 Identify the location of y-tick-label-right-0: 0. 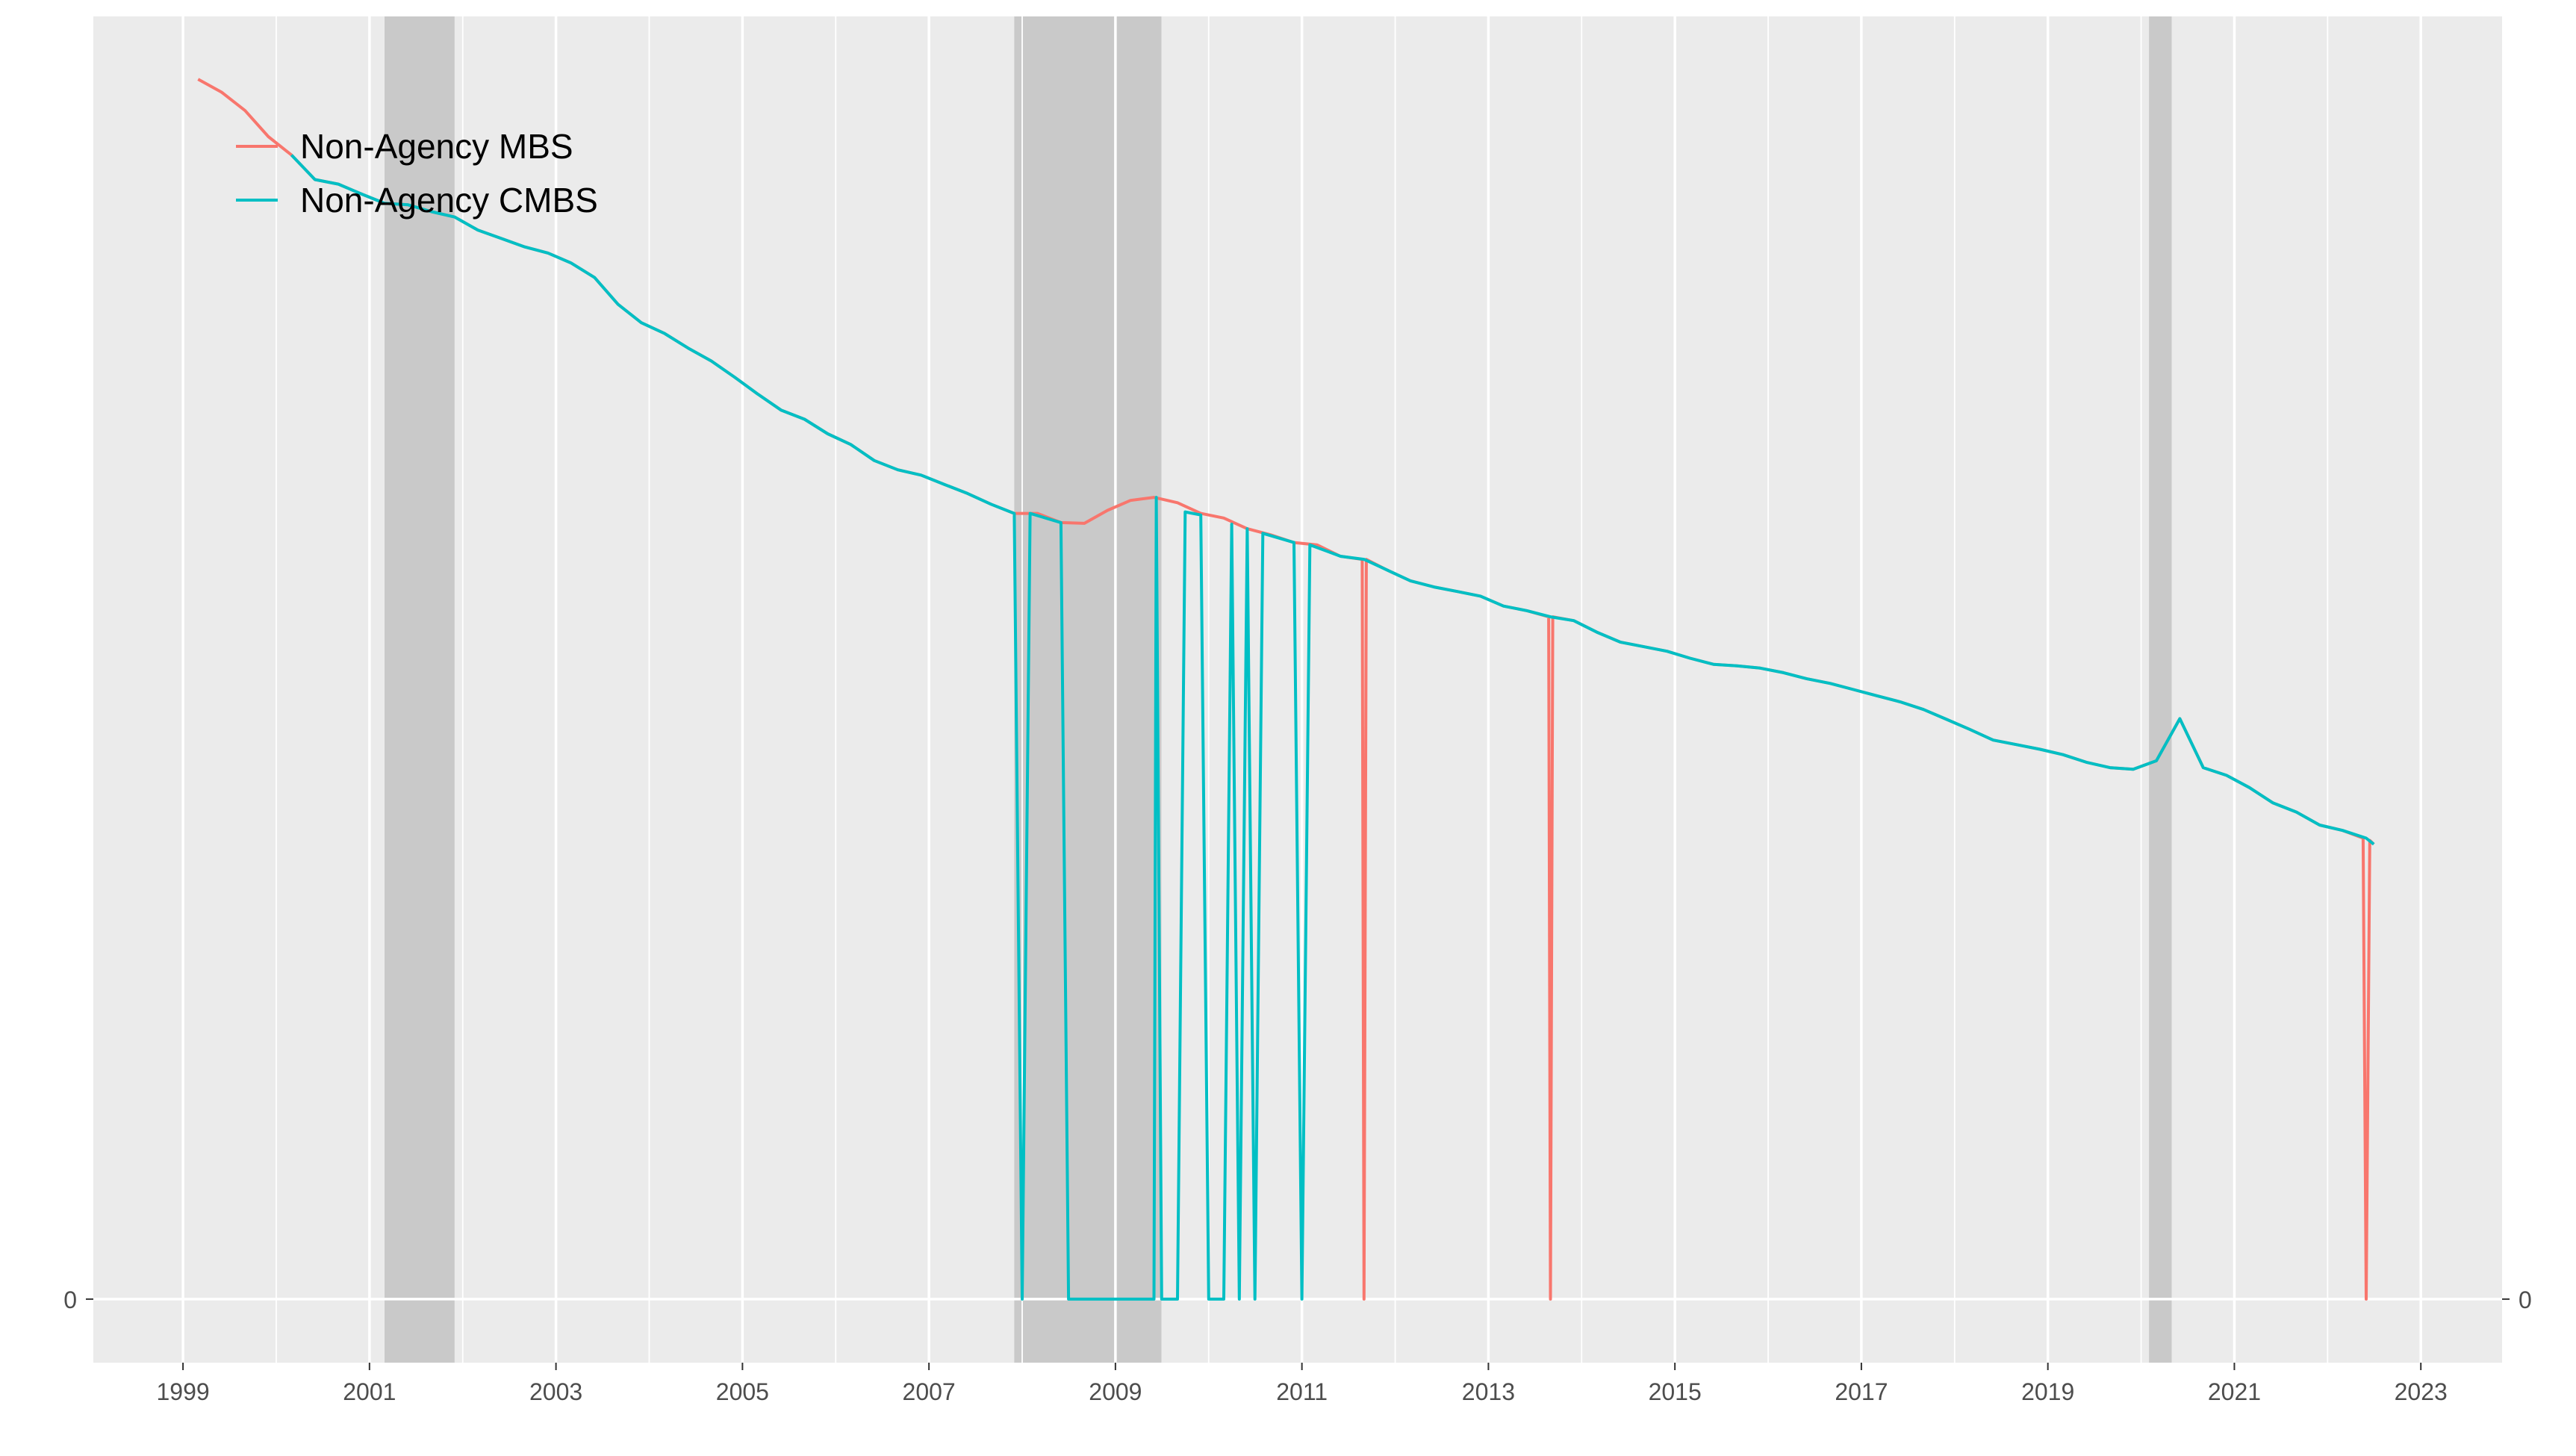
(2525, 1300).